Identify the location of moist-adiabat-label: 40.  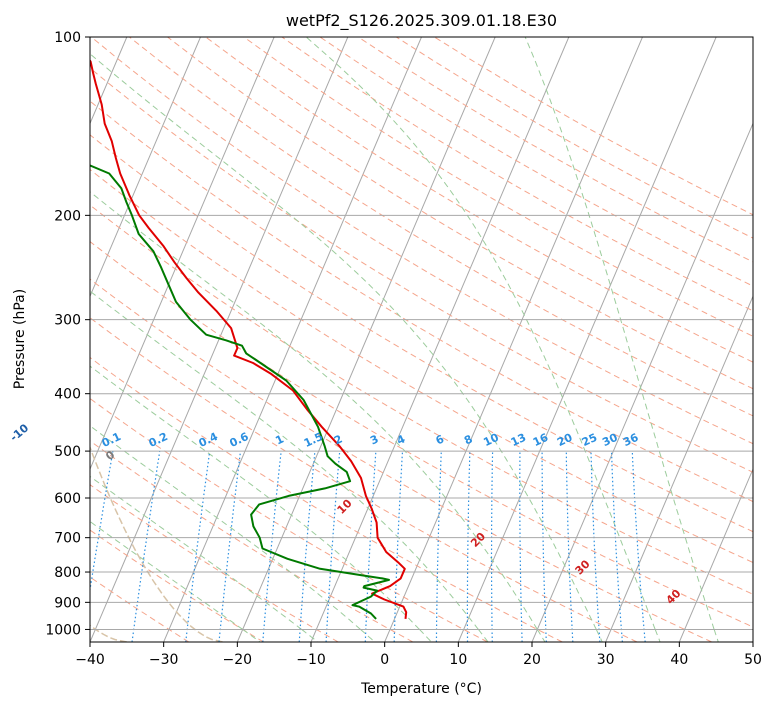
(674, 597).